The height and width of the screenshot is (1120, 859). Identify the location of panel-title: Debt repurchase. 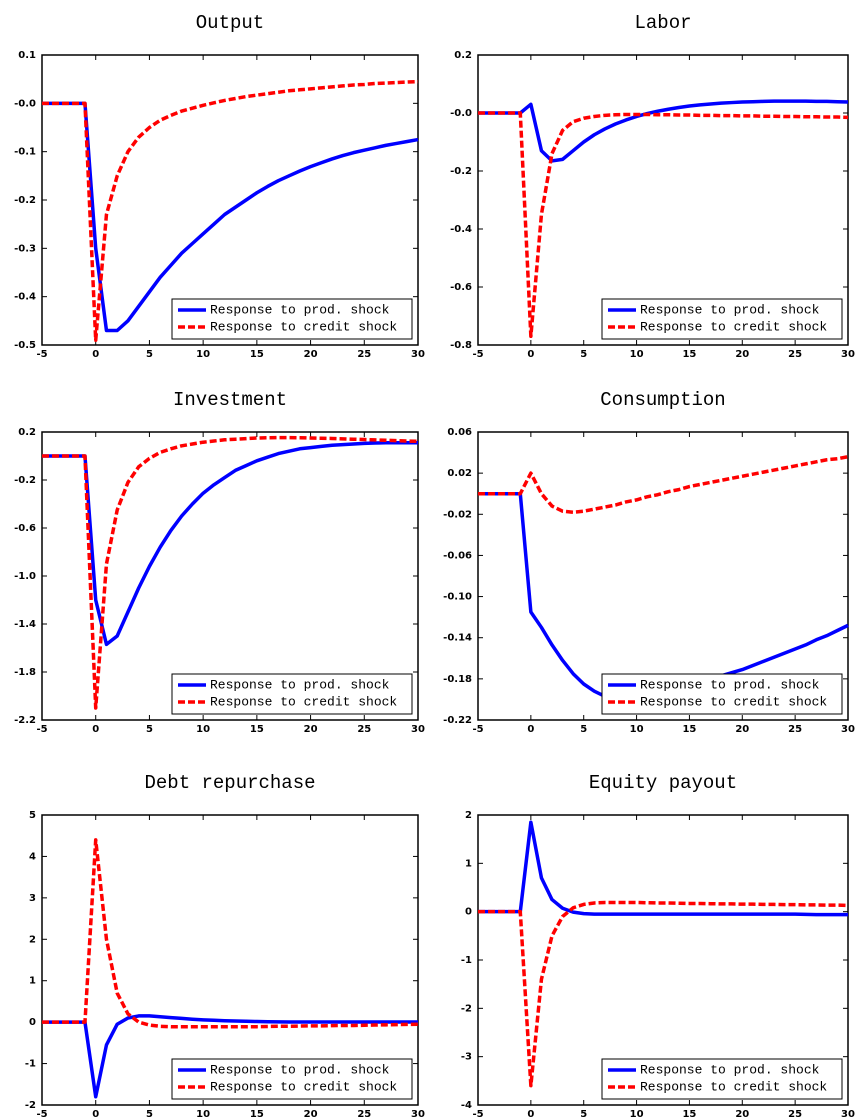
(229, 783).